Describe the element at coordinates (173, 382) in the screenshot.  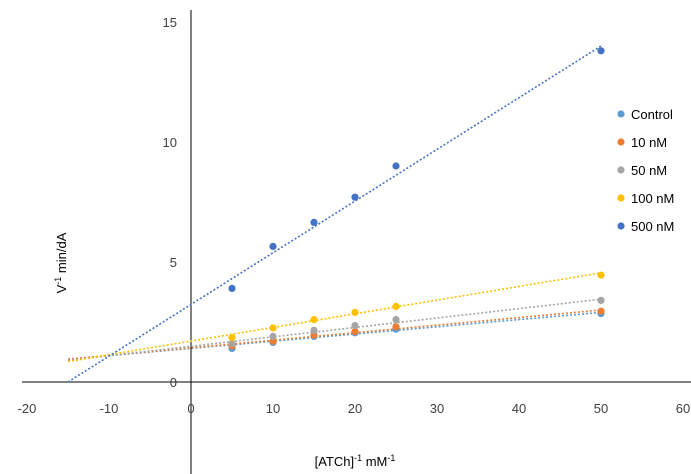
I see `y-tick-label: 0` at that location.